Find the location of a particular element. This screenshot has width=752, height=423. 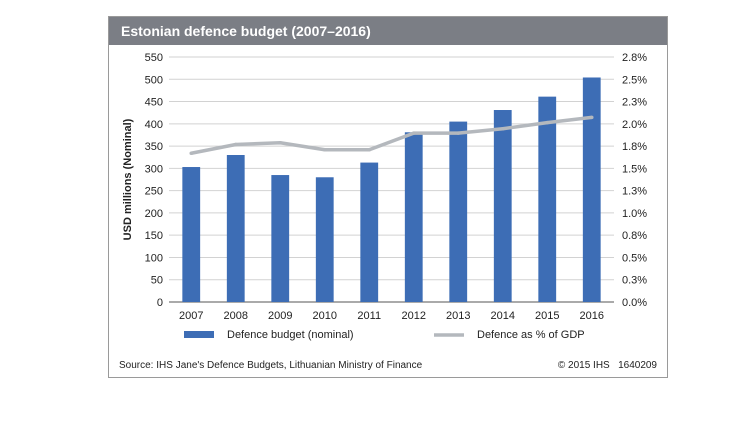

y-tick-label: 400 is located at coordinates (154, 125).